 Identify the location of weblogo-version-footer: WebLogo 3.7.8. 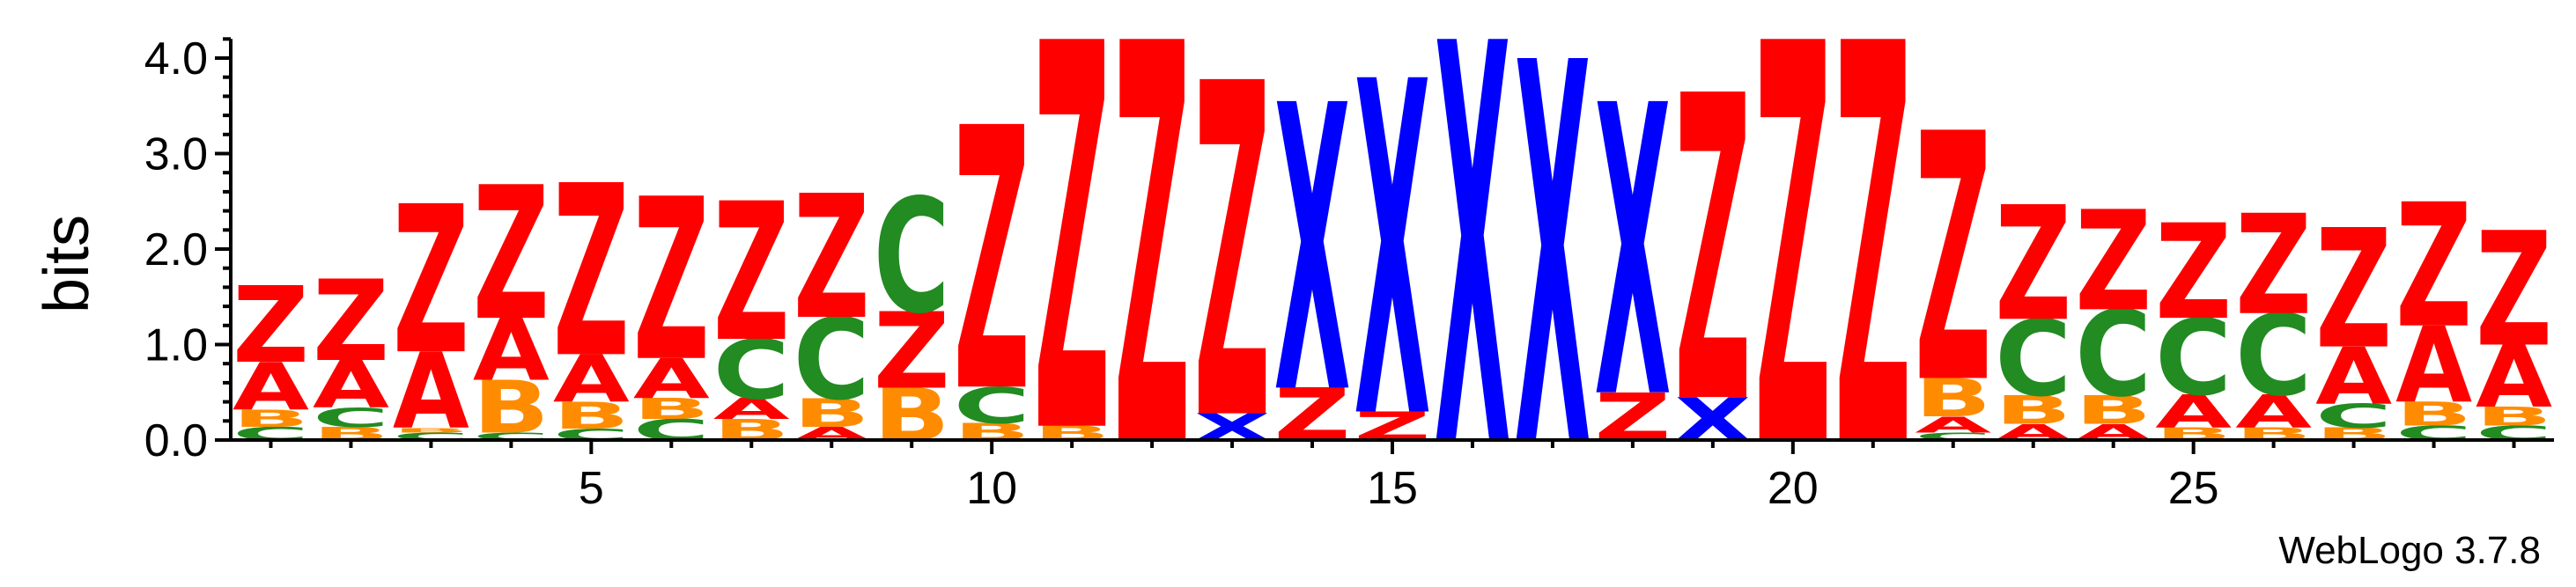
(2409, 550).